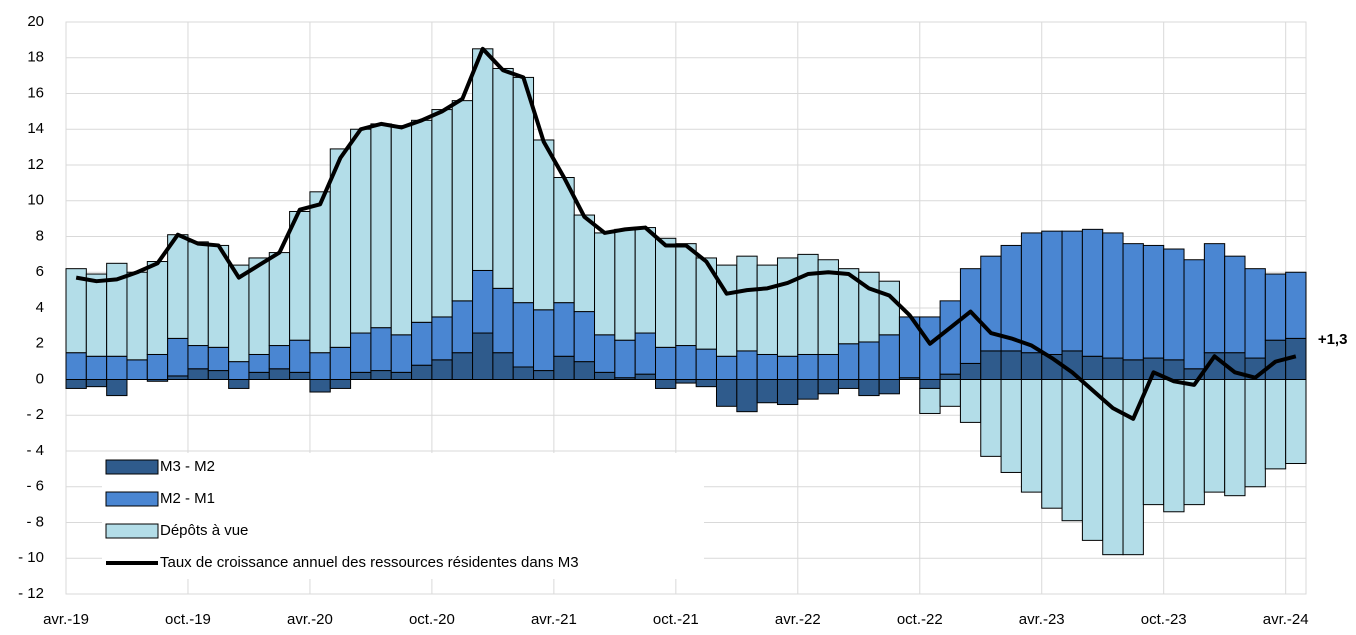 This screenshot has height=635, width=1356. Describe the element at coordinates (920, 619) in the screenshot. I see `x-tick-label: oct.-22` at that location.